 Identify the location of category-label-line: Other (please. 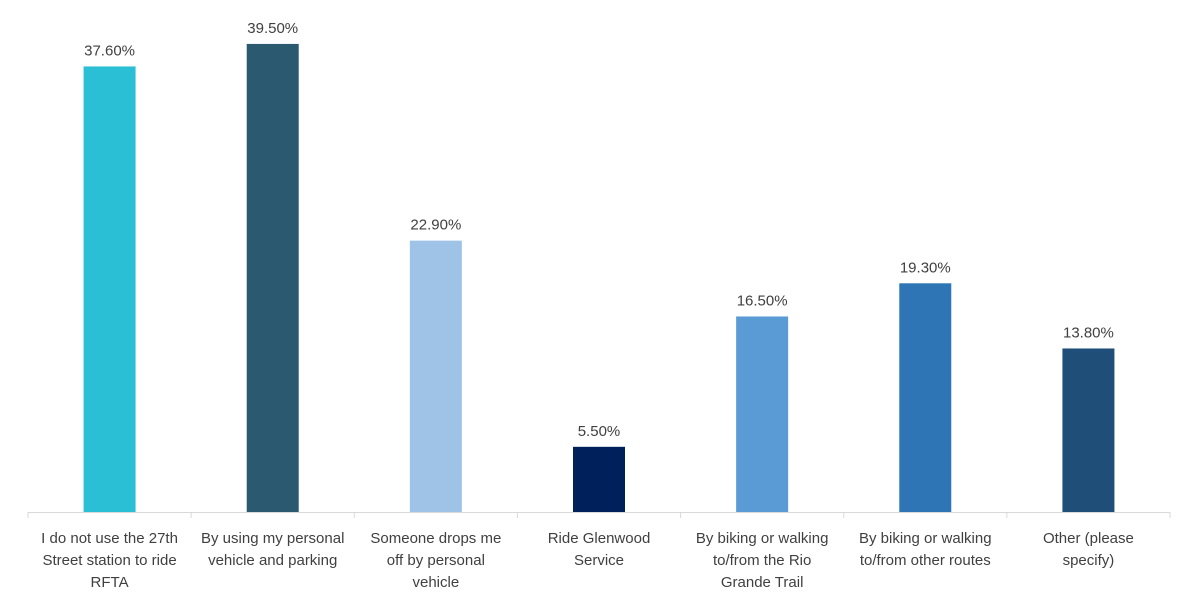
(1088, 538).